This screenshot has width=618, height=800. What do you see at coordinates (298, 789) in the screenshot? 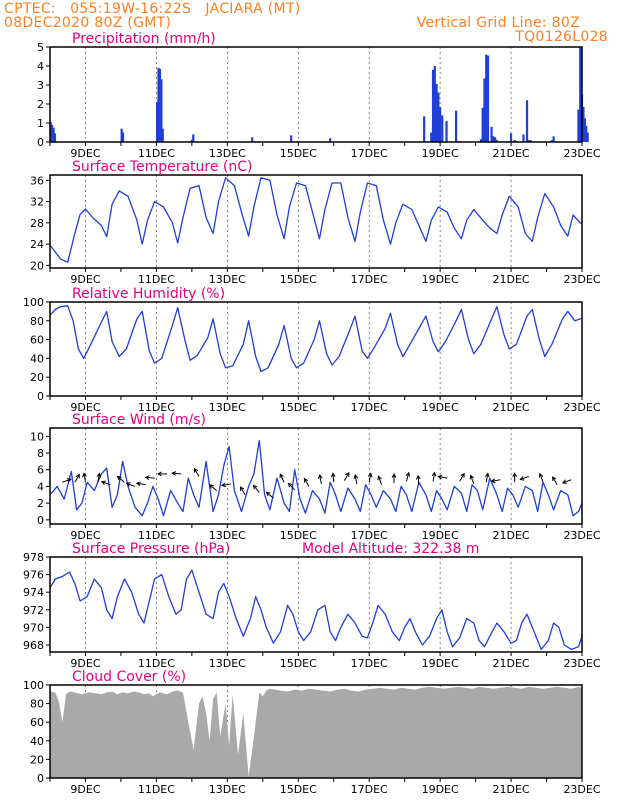
I see `cloud-xtick-label: 15DEC` at bounding box center [298, 789].